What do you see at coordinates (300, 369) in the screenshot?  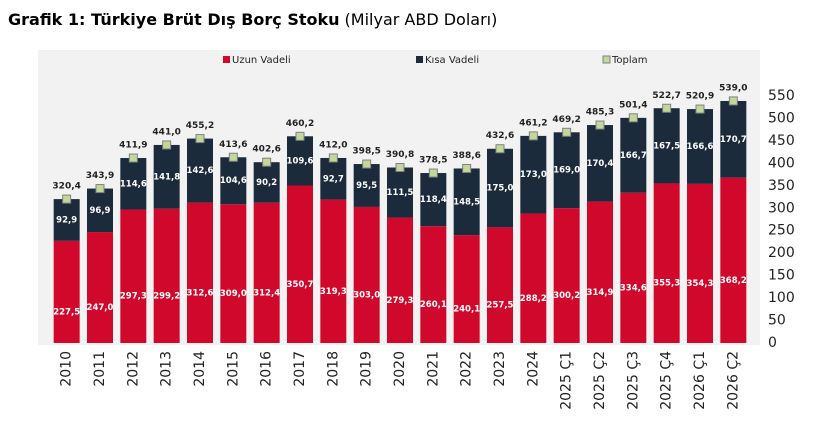 I see `x-tick-label: 2017` at bounding box center [300, 369].